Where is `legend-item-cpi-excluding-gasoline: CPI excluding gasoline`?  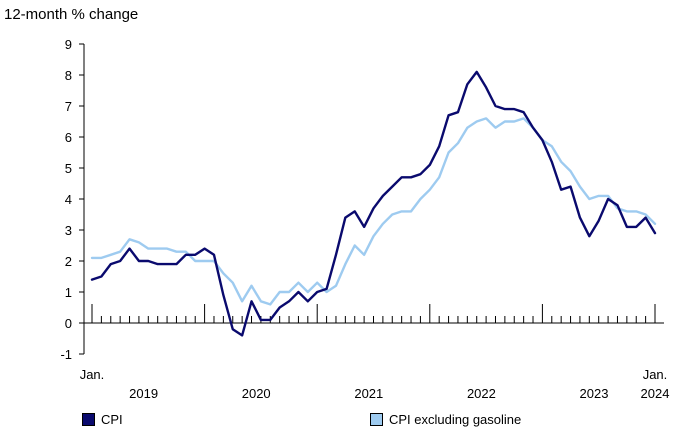
legend-item-cpi-excluding-gasoline: CPI excluding gasoline is located at coordinates (445, 419).